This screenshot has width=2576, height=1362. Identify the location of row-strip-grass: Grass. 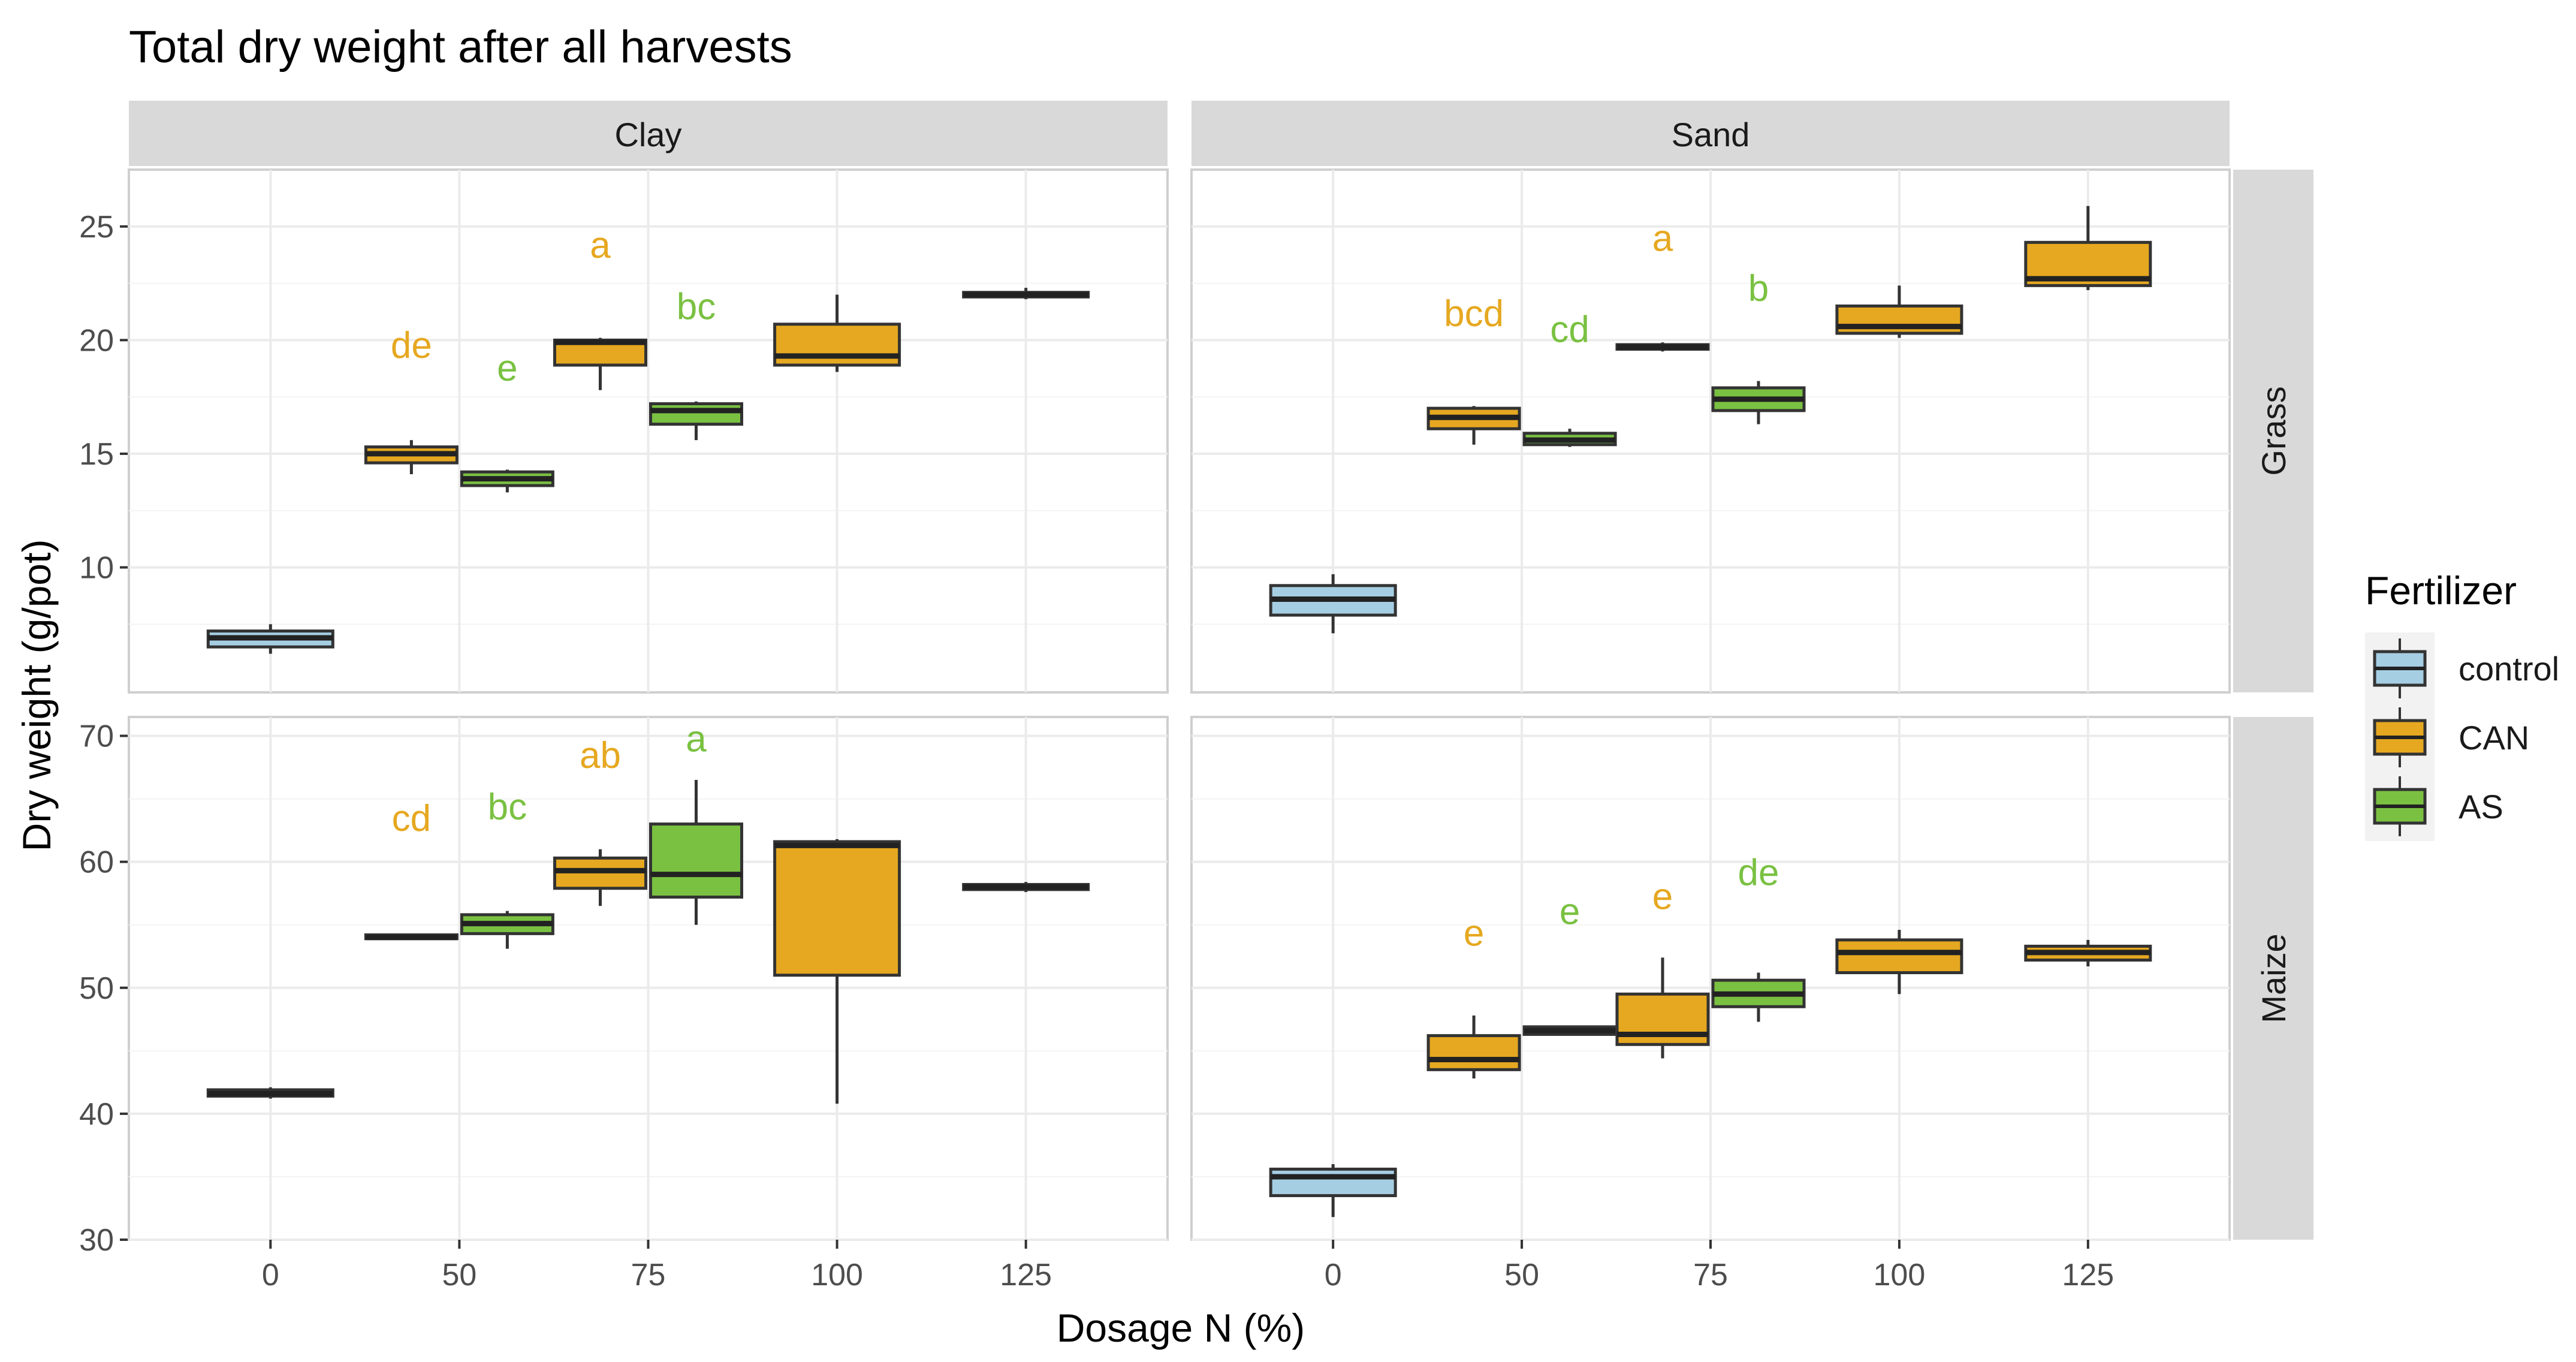
(2273, 431).